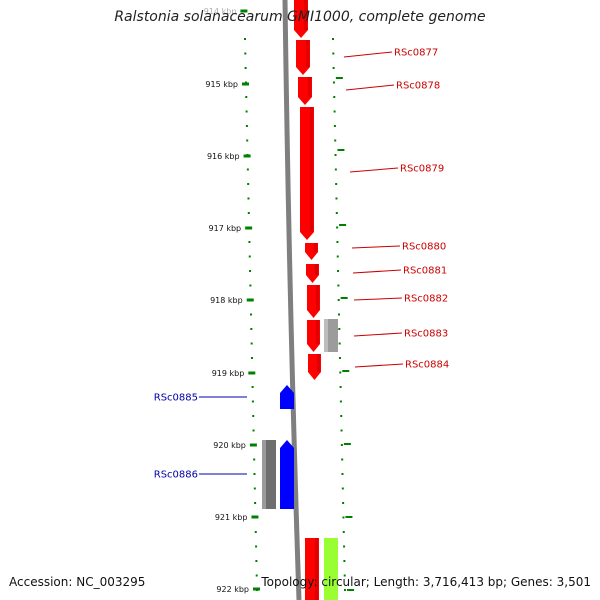 This screenshot has height=600, width=600. I want to click on leader-line-RSc0884, so click(379, 365).